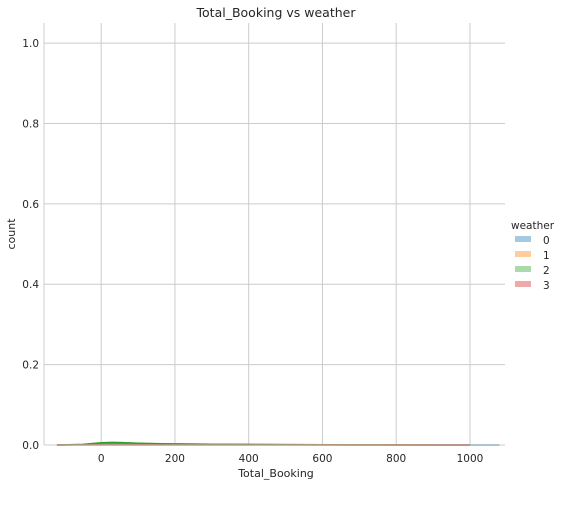 Image resolution: width=562 pixels, height=512 pixels. I want to click on legend: weather 0 1 2 3, so click(533, 256).